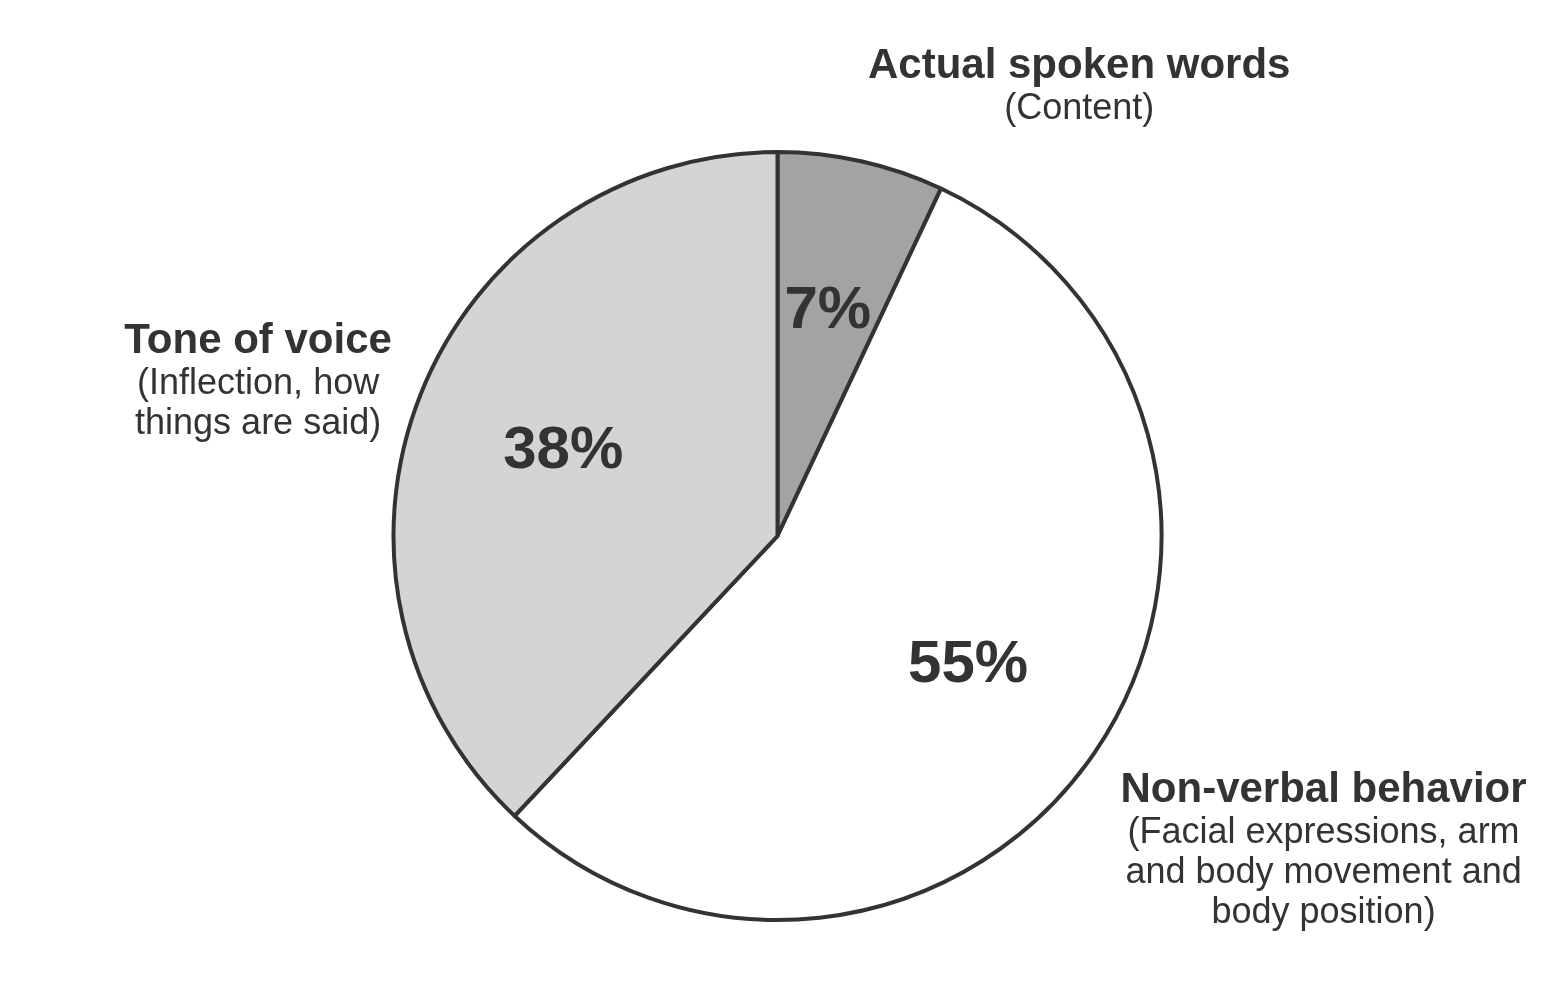 The image size is (1555, 982). I want to click on data-label: 55%, so click(968, 662).